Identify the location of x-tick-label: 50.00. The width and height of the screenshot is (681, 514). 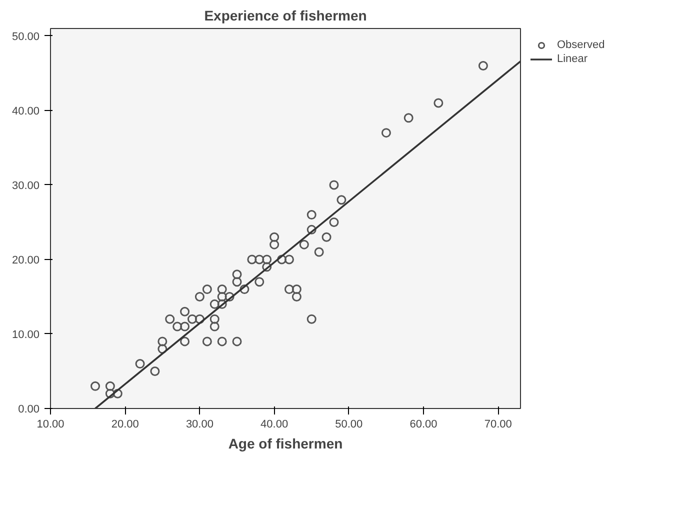
(349, 424).